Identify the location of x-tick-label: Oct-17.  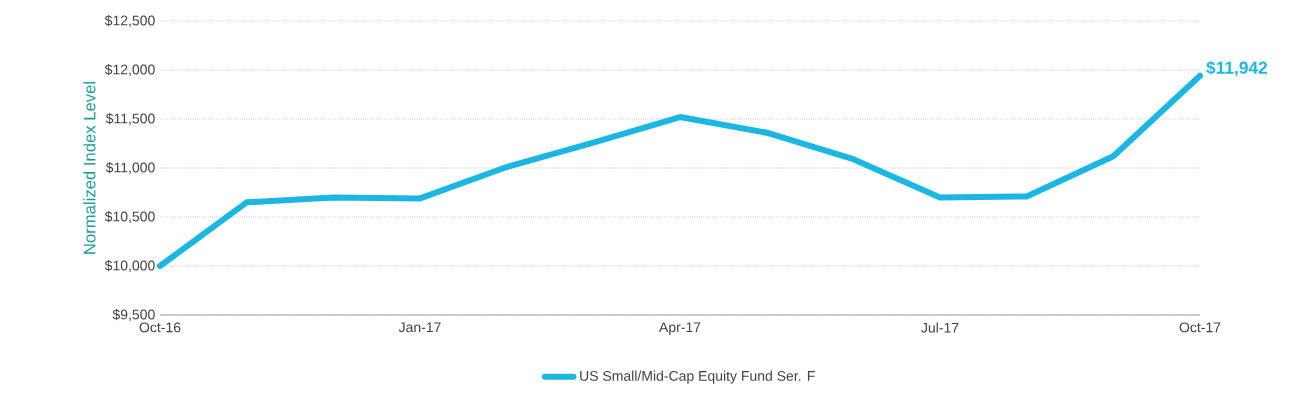
(1200, 327).